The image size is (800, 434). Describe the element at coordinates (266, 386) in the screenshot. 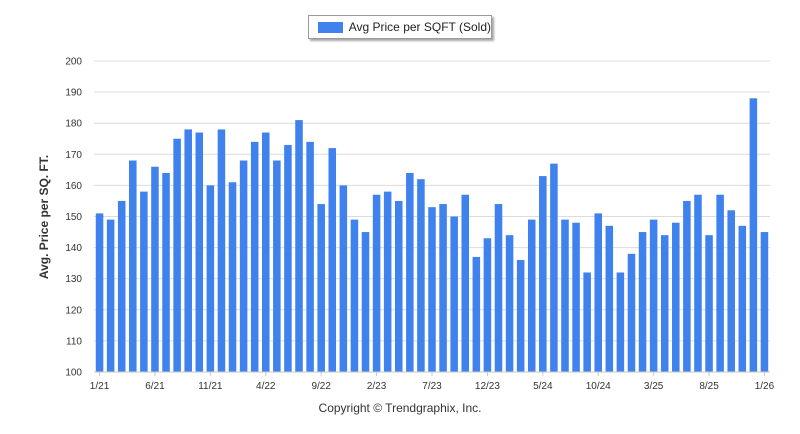

I see `x-tick-label: 4/22` at that location.